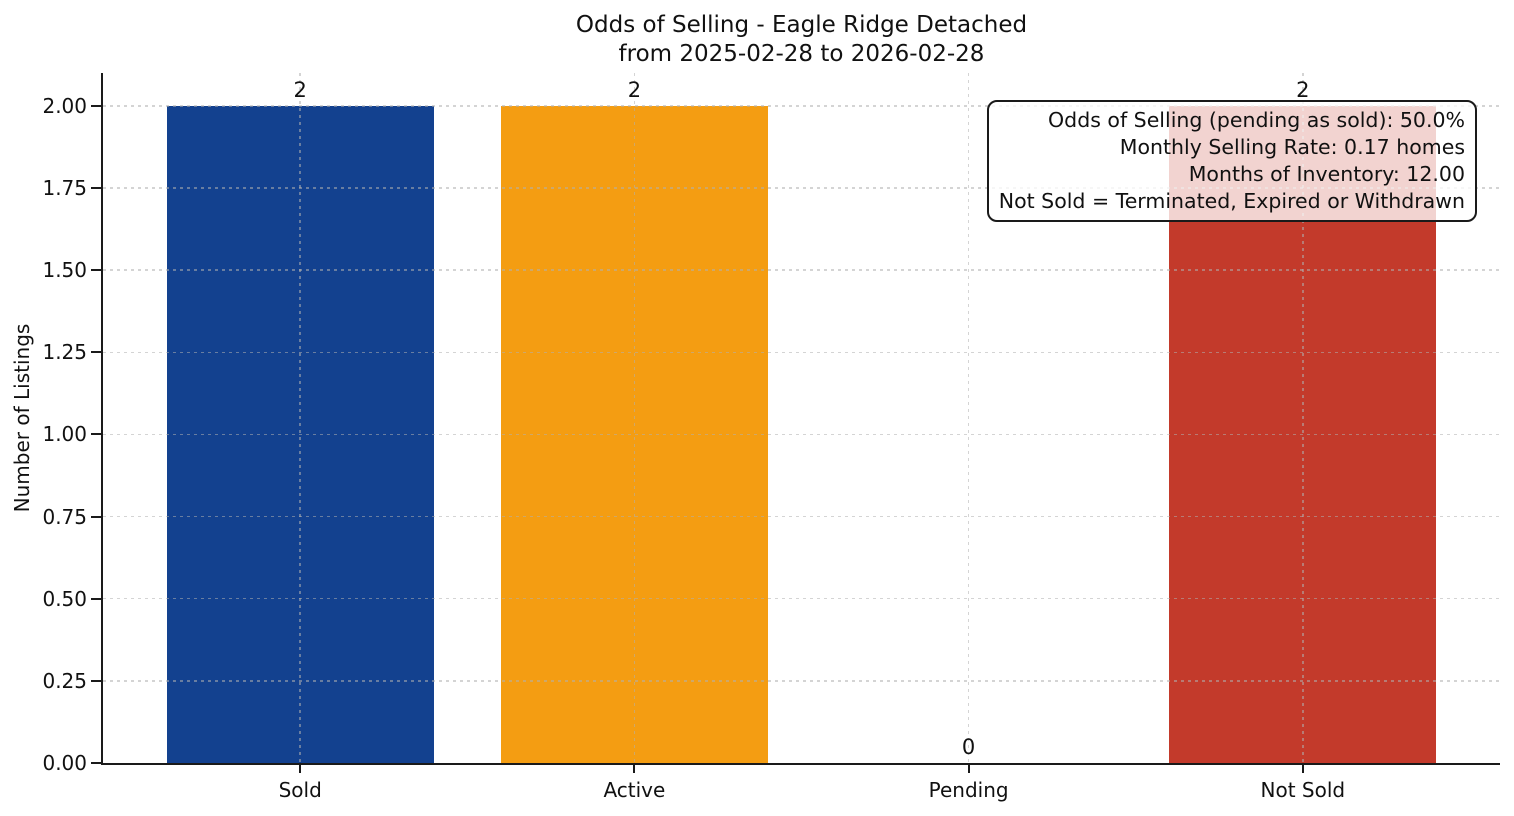  What do you see at coordinates (968, 747) in the screenshot?
I see `bar-value-label: 0` at bounding box center [968, 747].